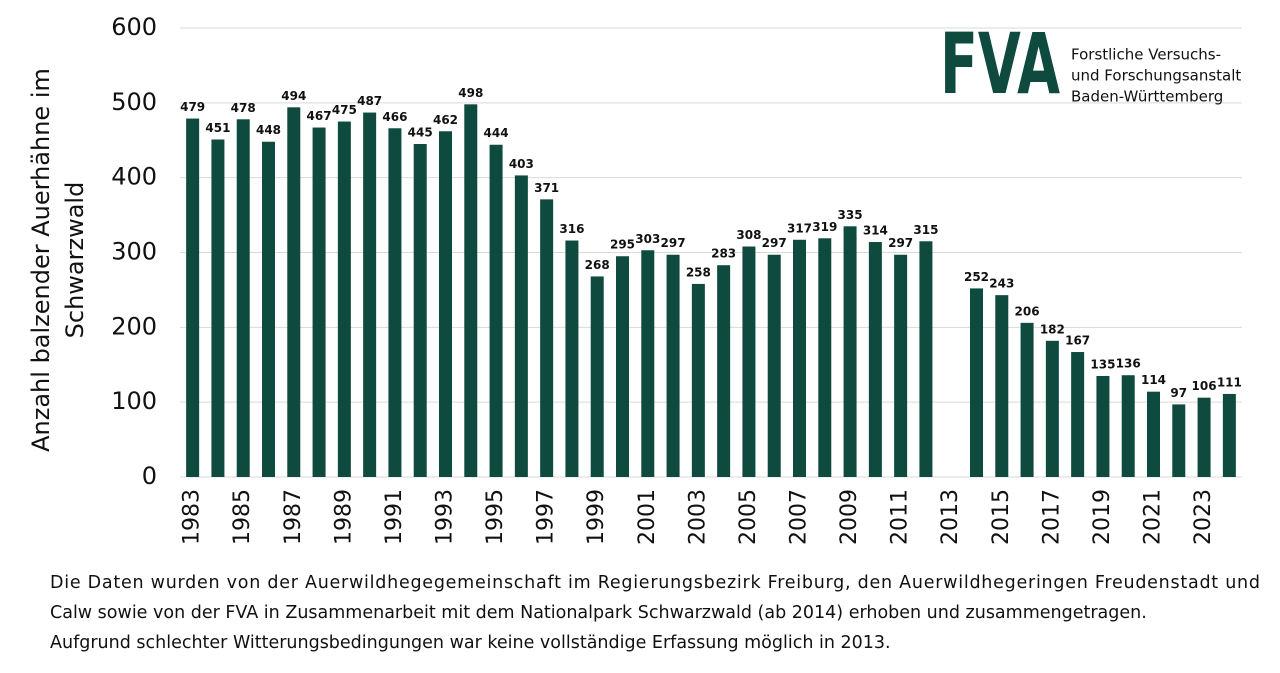 This screenshot has width=1280, height=673. What do you see at coordinates (1051, 517) in the screenshot?
I see `x-tick-label: 2017` at bounding box center [1051, 517].